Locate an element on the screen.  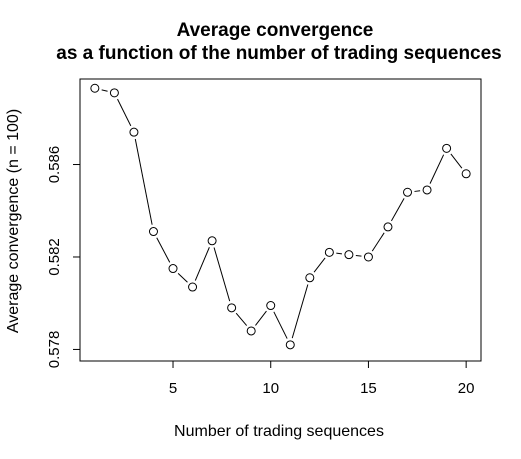
y-tick-label: 0.582 is located at coordinates (54, 257).